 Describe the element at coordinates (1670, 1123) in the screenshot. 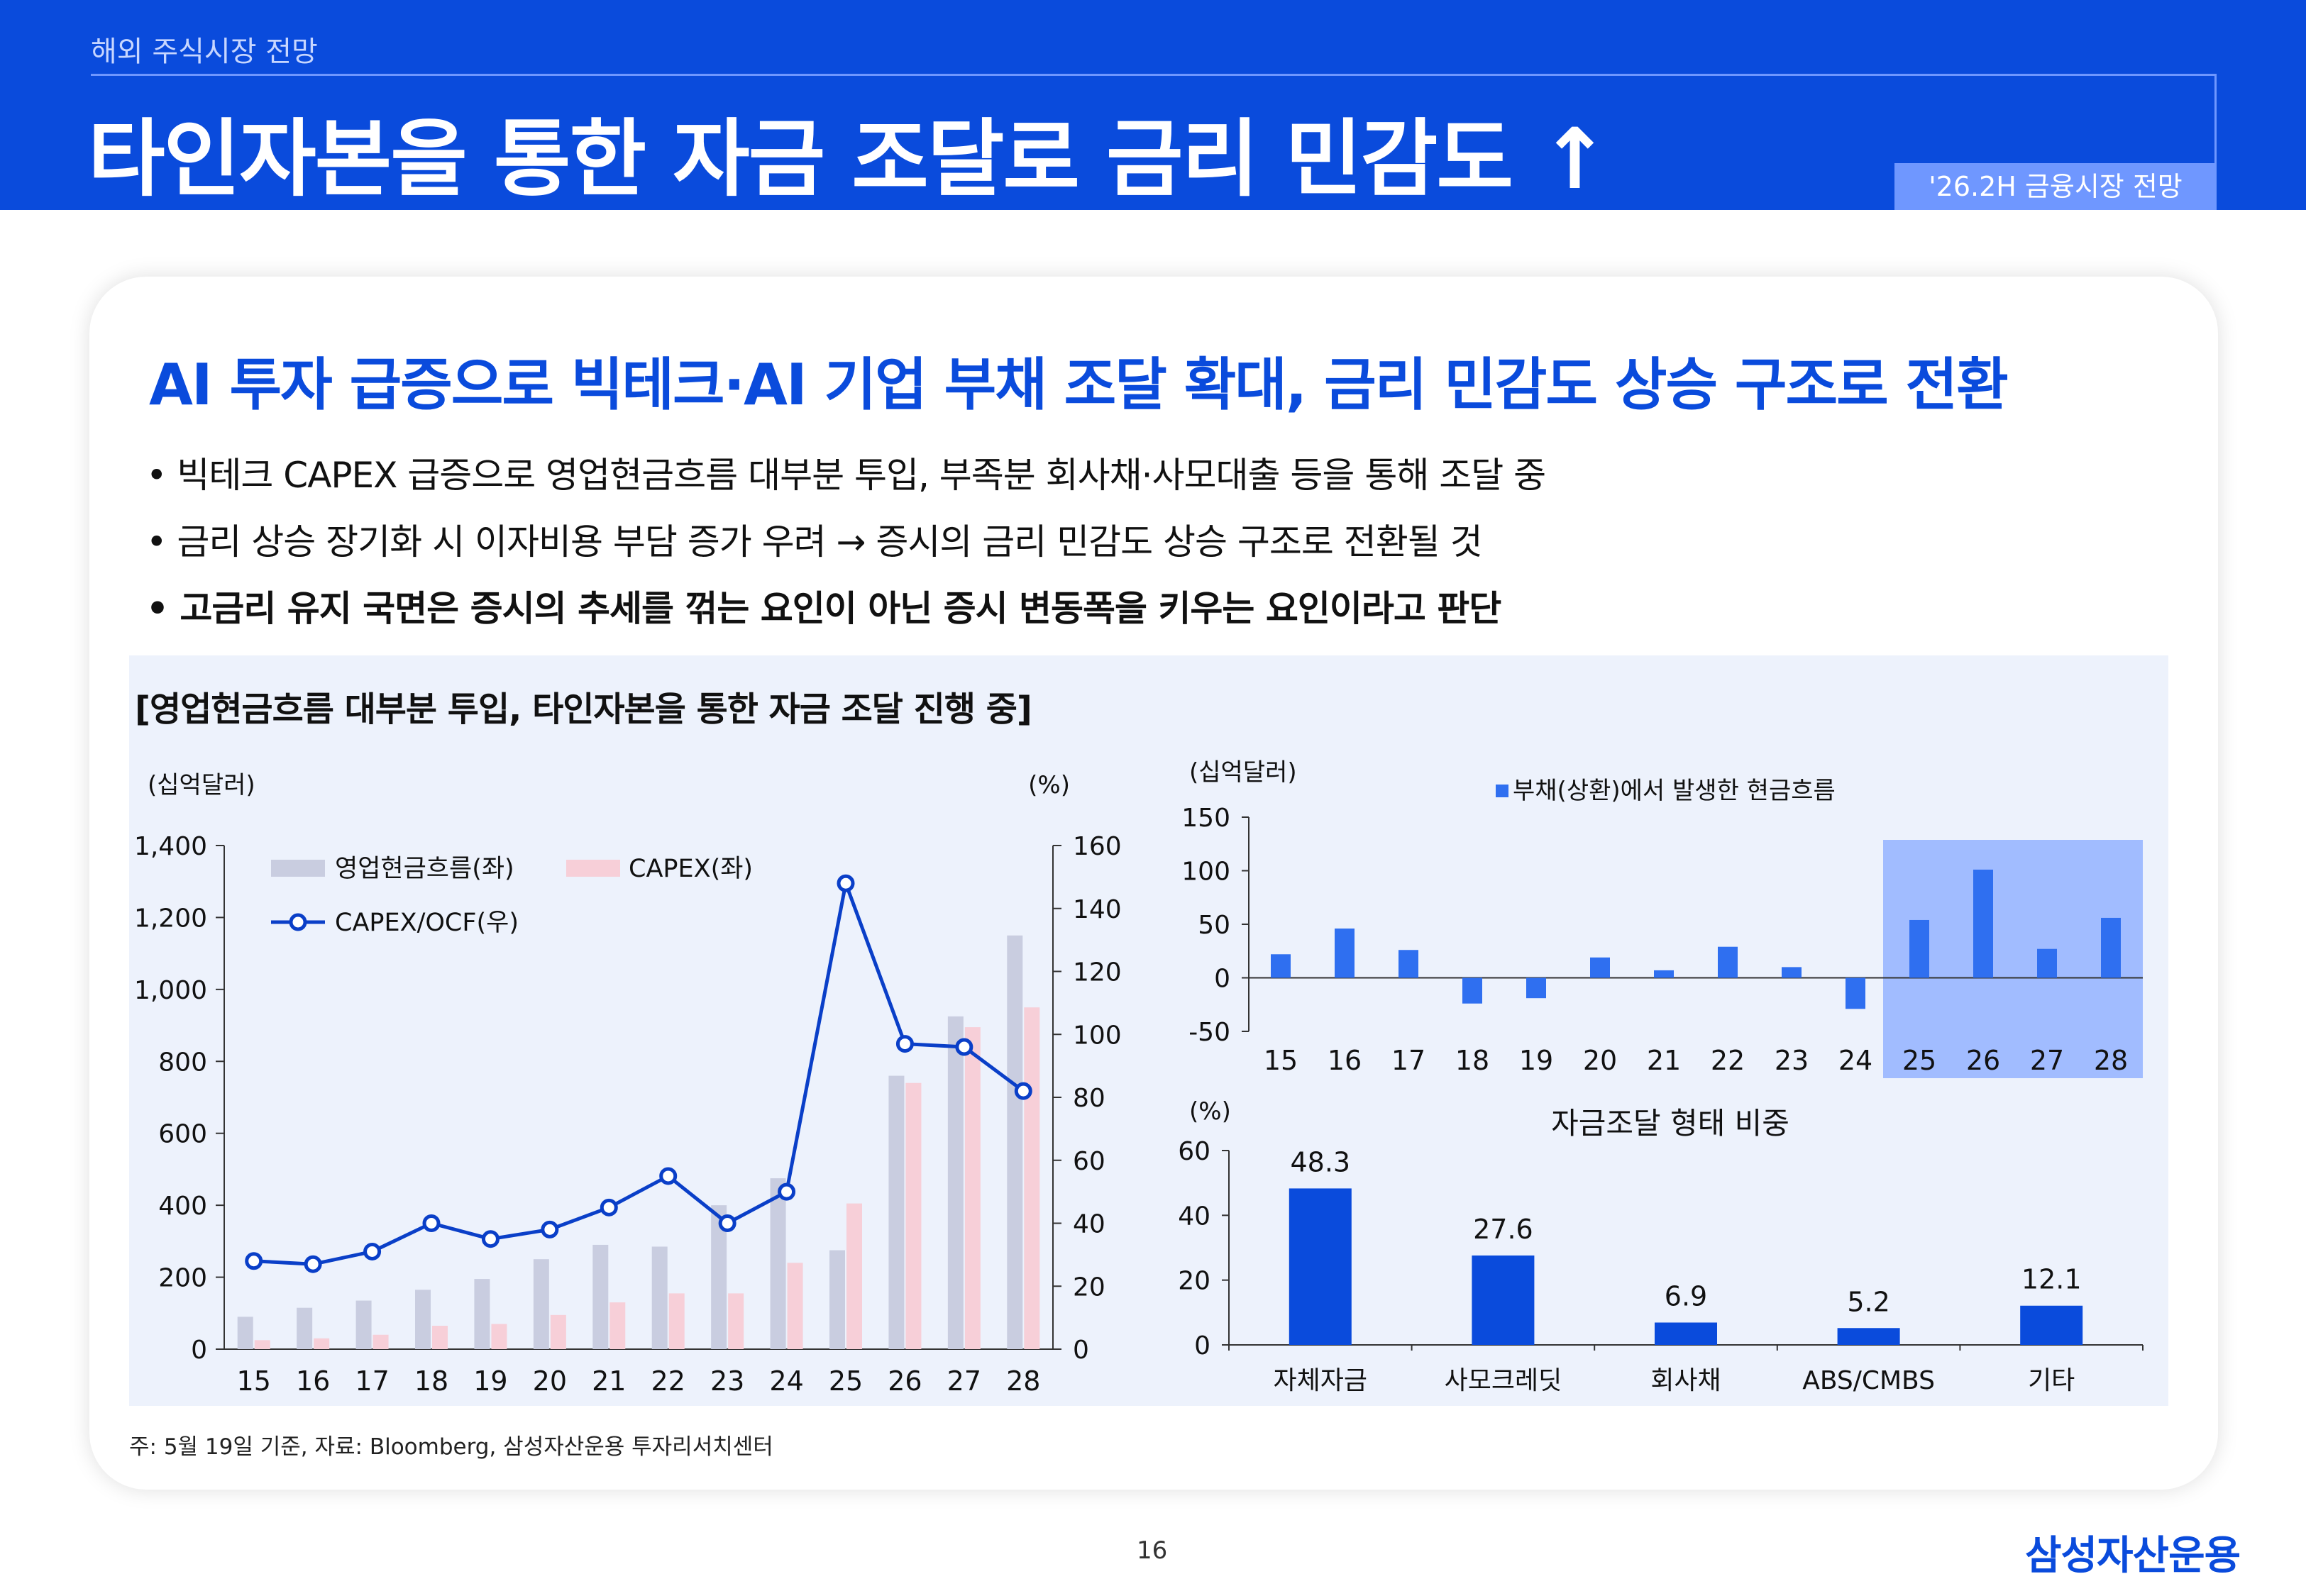

I see `chart-title: 자금조달 형태 비중` at that location.